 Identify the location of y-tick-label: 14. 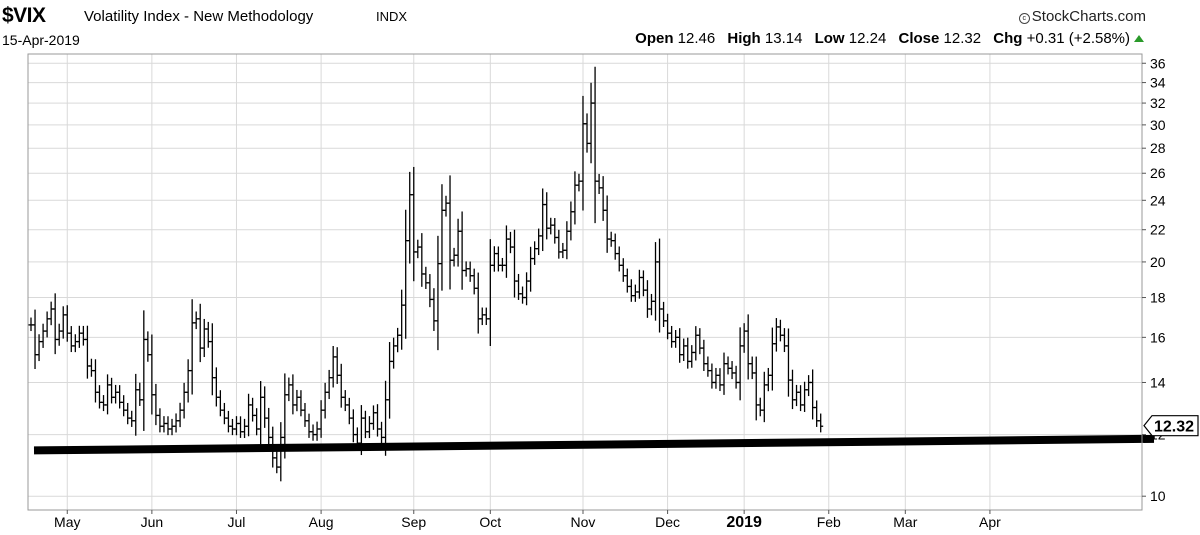
(1158, 382).